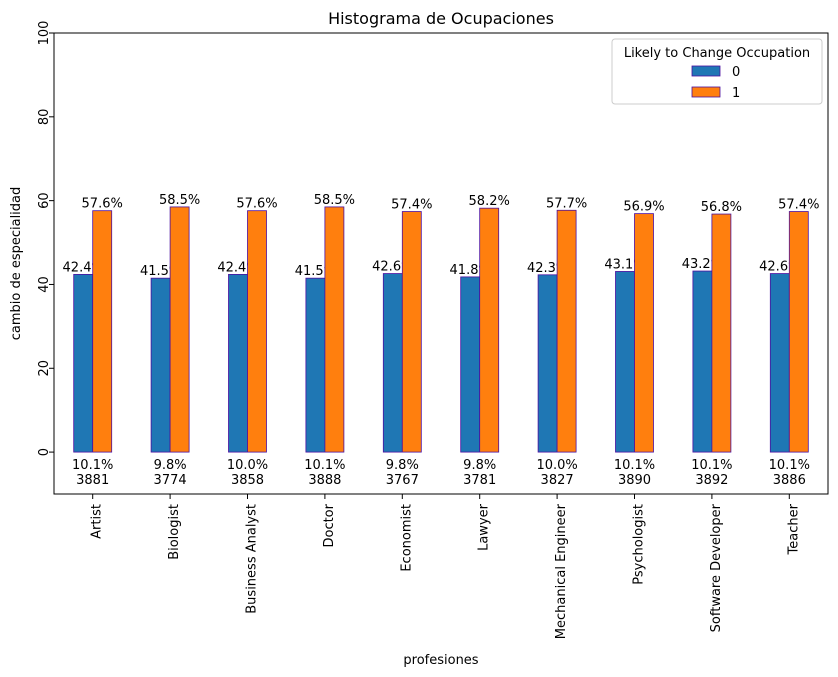 The image size is (838, 677). I want to click on count-label: 3767, so click(402, 480).